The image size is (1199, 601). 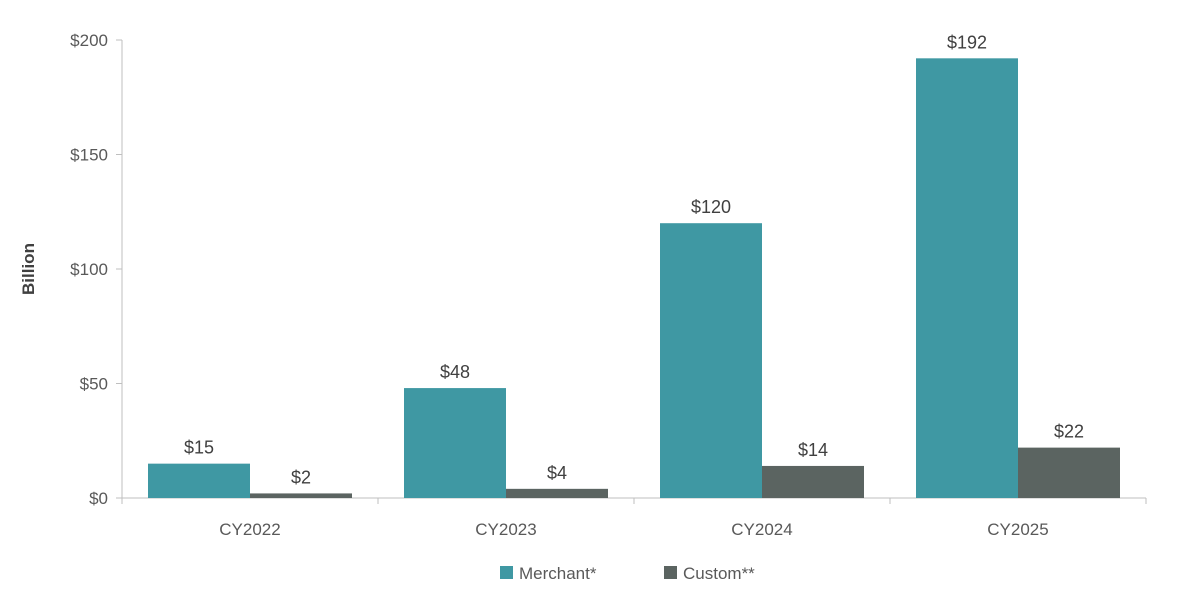 What do you see at coordinates (627, 573) in the screenshot?
I see `legend: Merchant* Custom**` at bounding box center [627, 573].